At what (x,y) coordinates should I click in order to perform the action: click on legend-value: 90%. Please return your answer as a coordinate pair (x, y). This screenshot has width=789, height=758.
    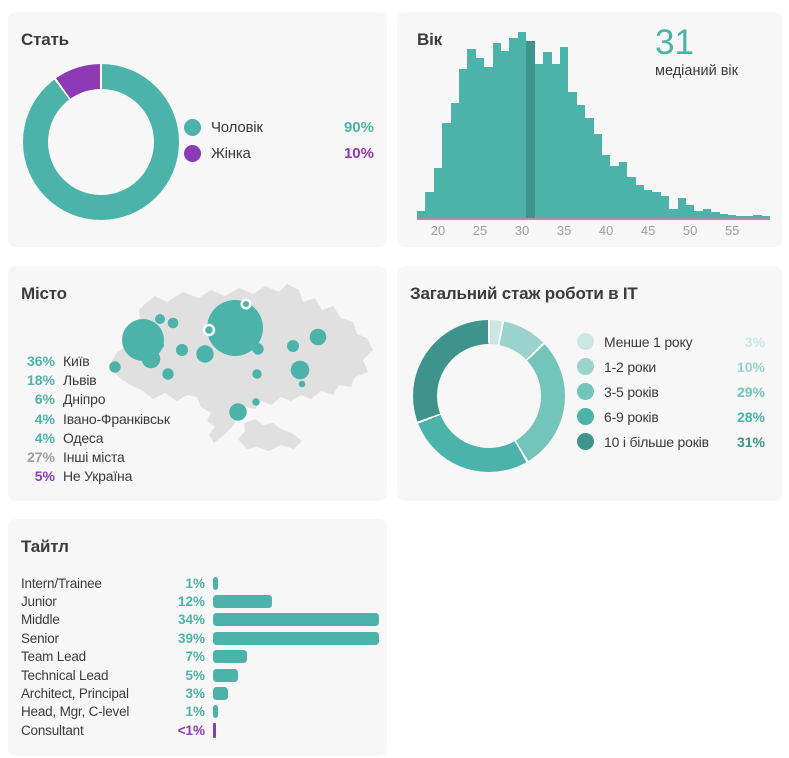
    Looking at the image, I should click on (358, 127).